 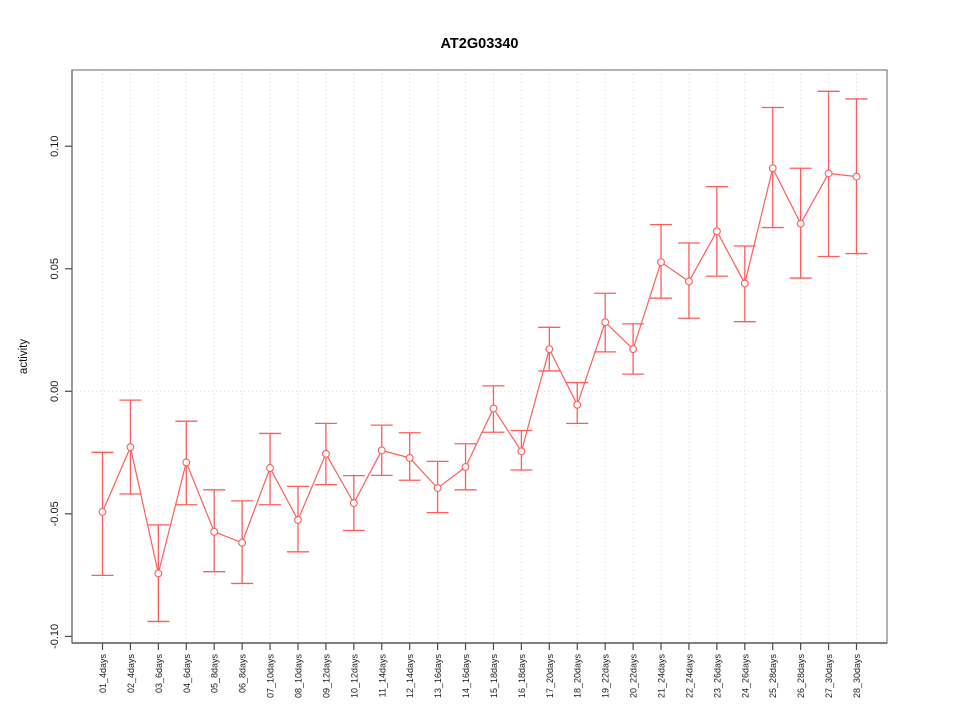 I want to click on y-axis-label: activity, so click(x=24, y=356).